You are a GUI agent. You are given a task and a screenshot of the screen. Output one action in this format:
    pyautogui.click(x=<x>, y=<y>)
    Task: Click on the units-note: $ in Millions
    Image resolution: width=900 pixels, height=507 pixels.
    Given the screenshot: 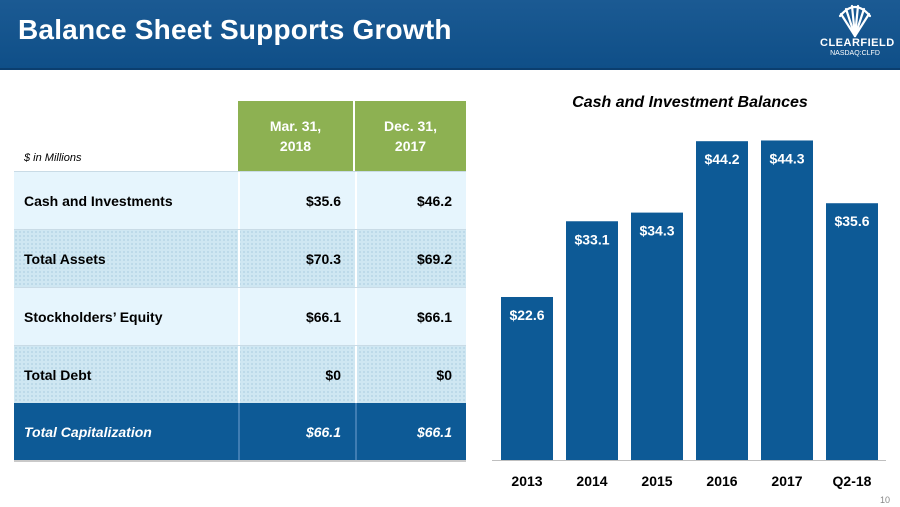 What is the action you would take?
    pyautogui.click(x=53, y=158)
    